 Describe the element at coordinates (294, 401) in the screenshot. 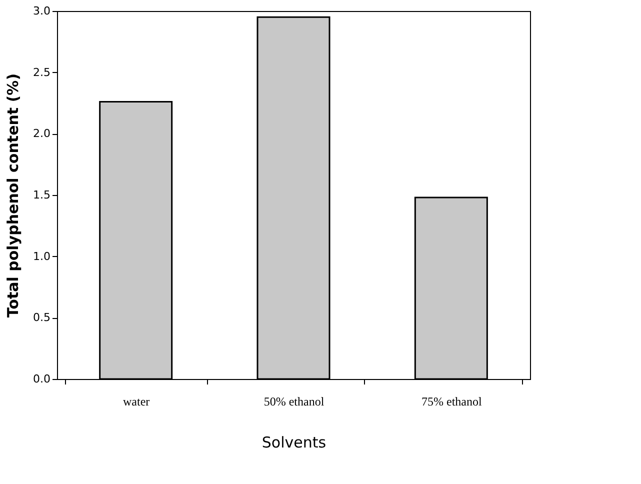

I see `x-tick-label: 50% ethanol` at that location.